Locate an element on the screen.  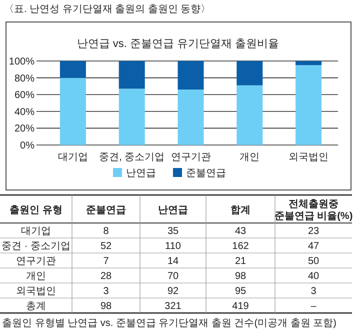
text: 23 is located at coordinates (314, 231).